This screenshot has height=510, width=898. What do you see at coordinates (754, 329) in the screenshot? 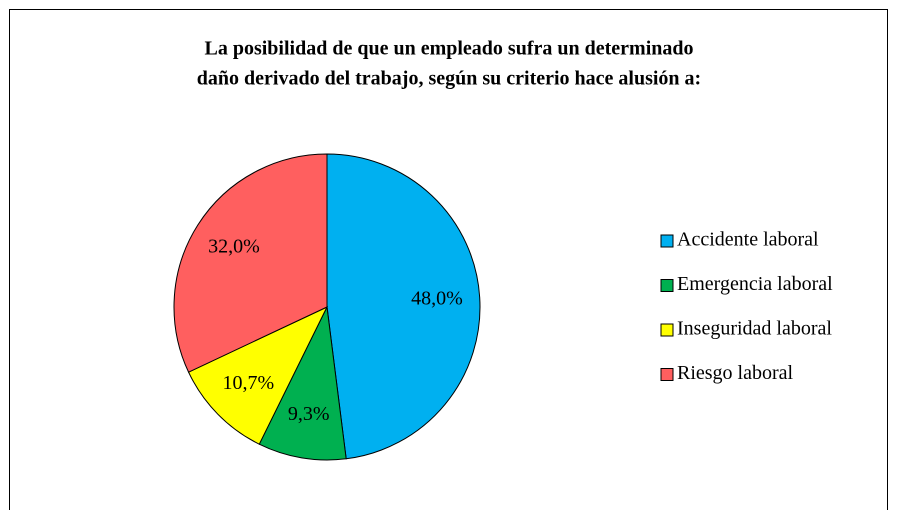
I see `legend-label: Inseguridad laboral` at bounding box center [754, 329].